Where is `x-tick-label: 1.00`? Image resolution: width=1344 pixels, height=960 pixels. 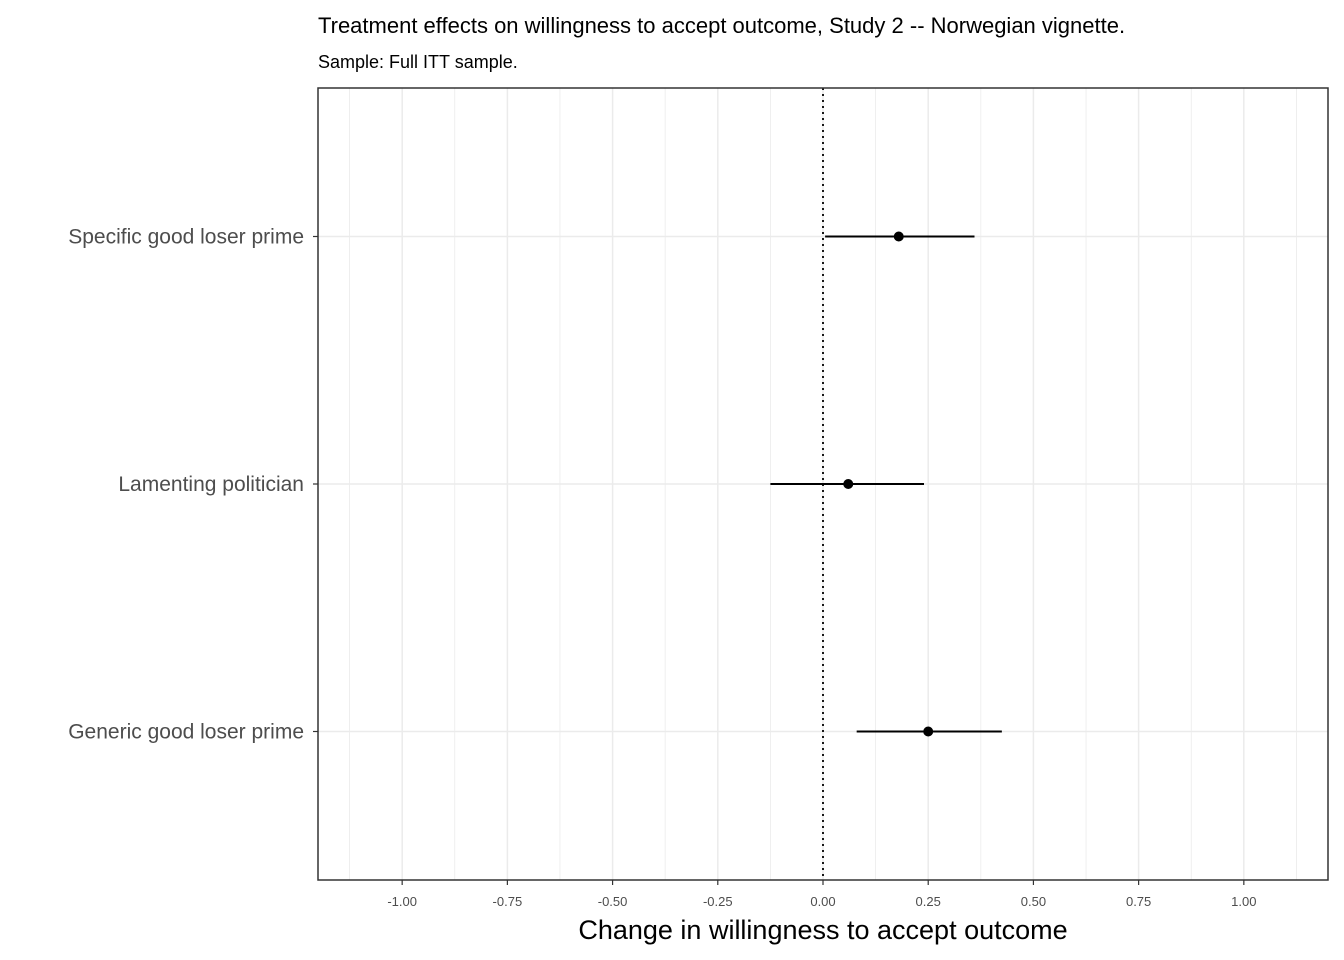 x-tick-label: 1.00 is located at coordinates (1243, 901).